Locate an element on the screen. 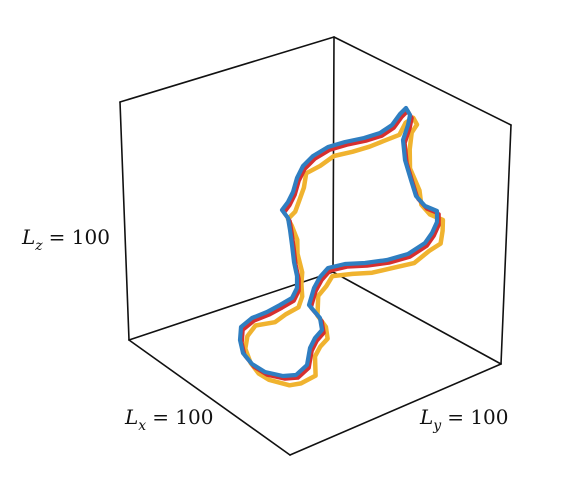  z-axis-label-name: L is located at coordinates (28, 237).